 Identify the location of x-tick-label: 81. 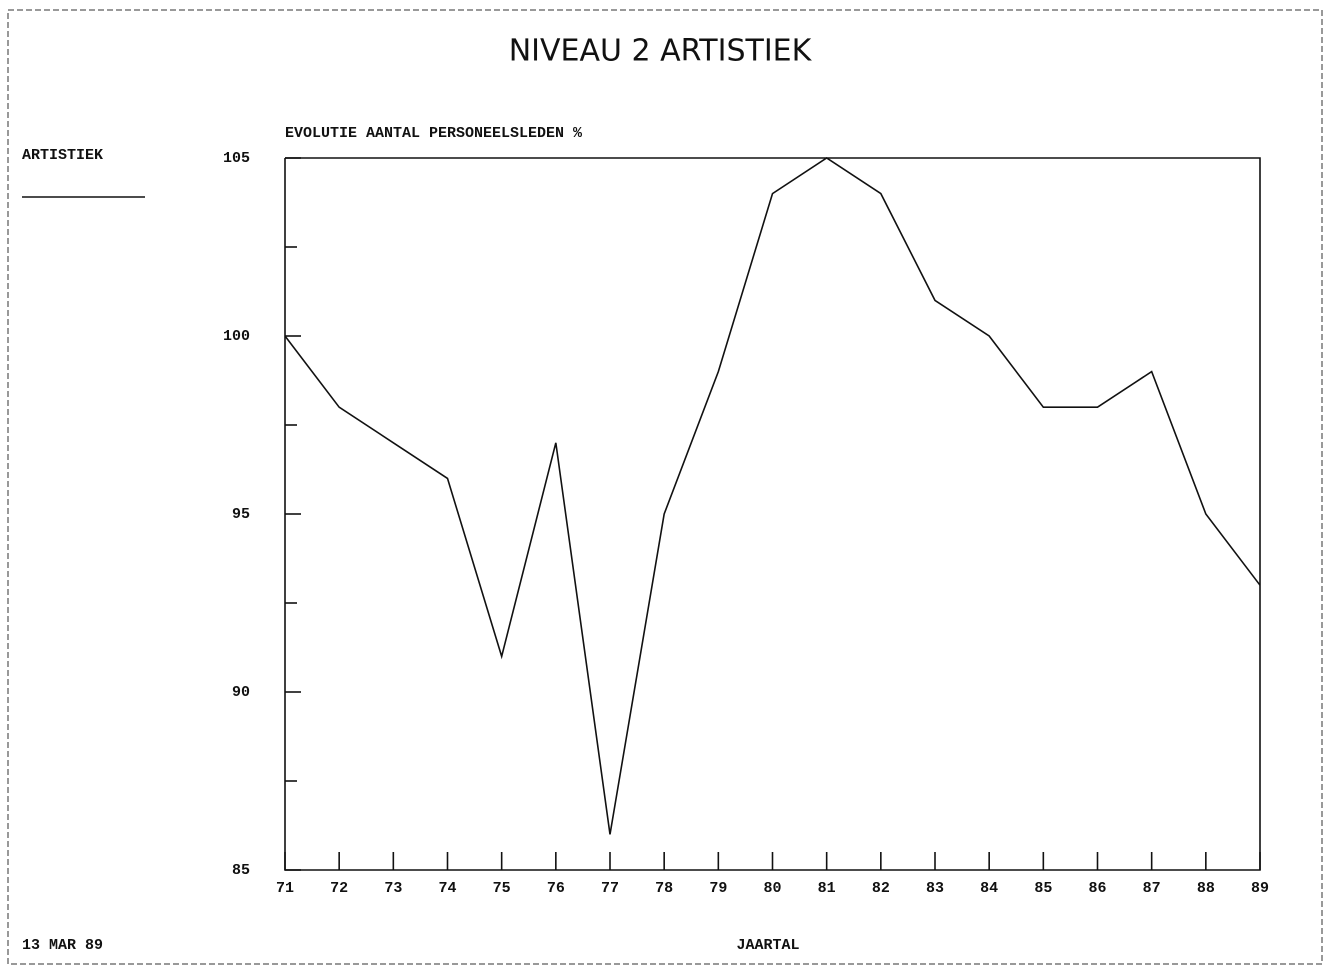
(827, 888).